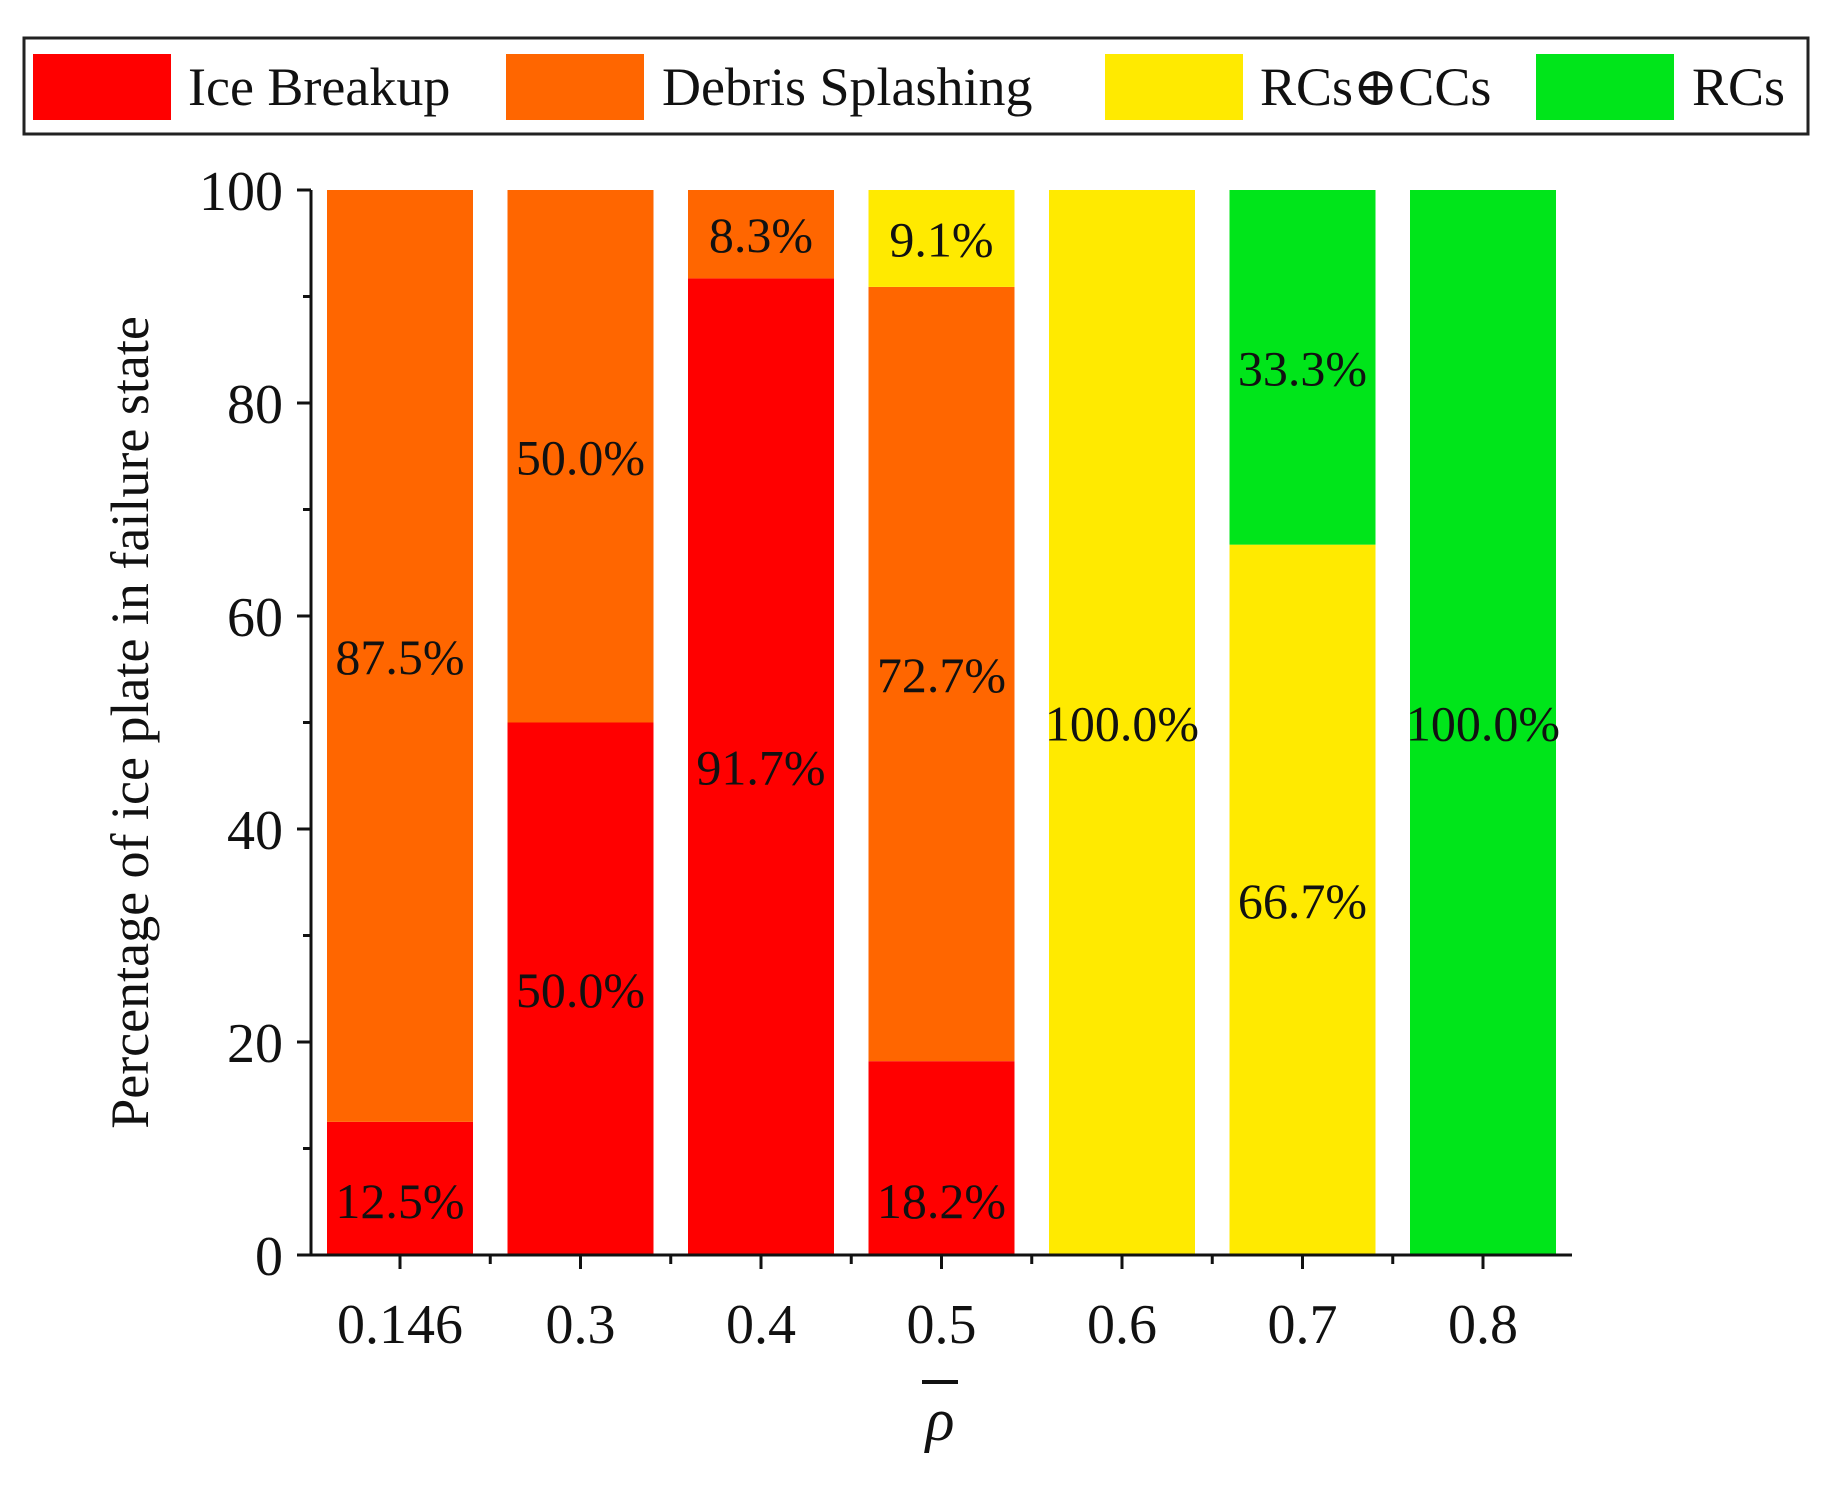 The width and height of the screenshot is (1830, 1489). What do you see at coordinates (575, 87) in the screenshot?
I see `legend-debris-splashing-swatch` at bounding box center [575, 87].